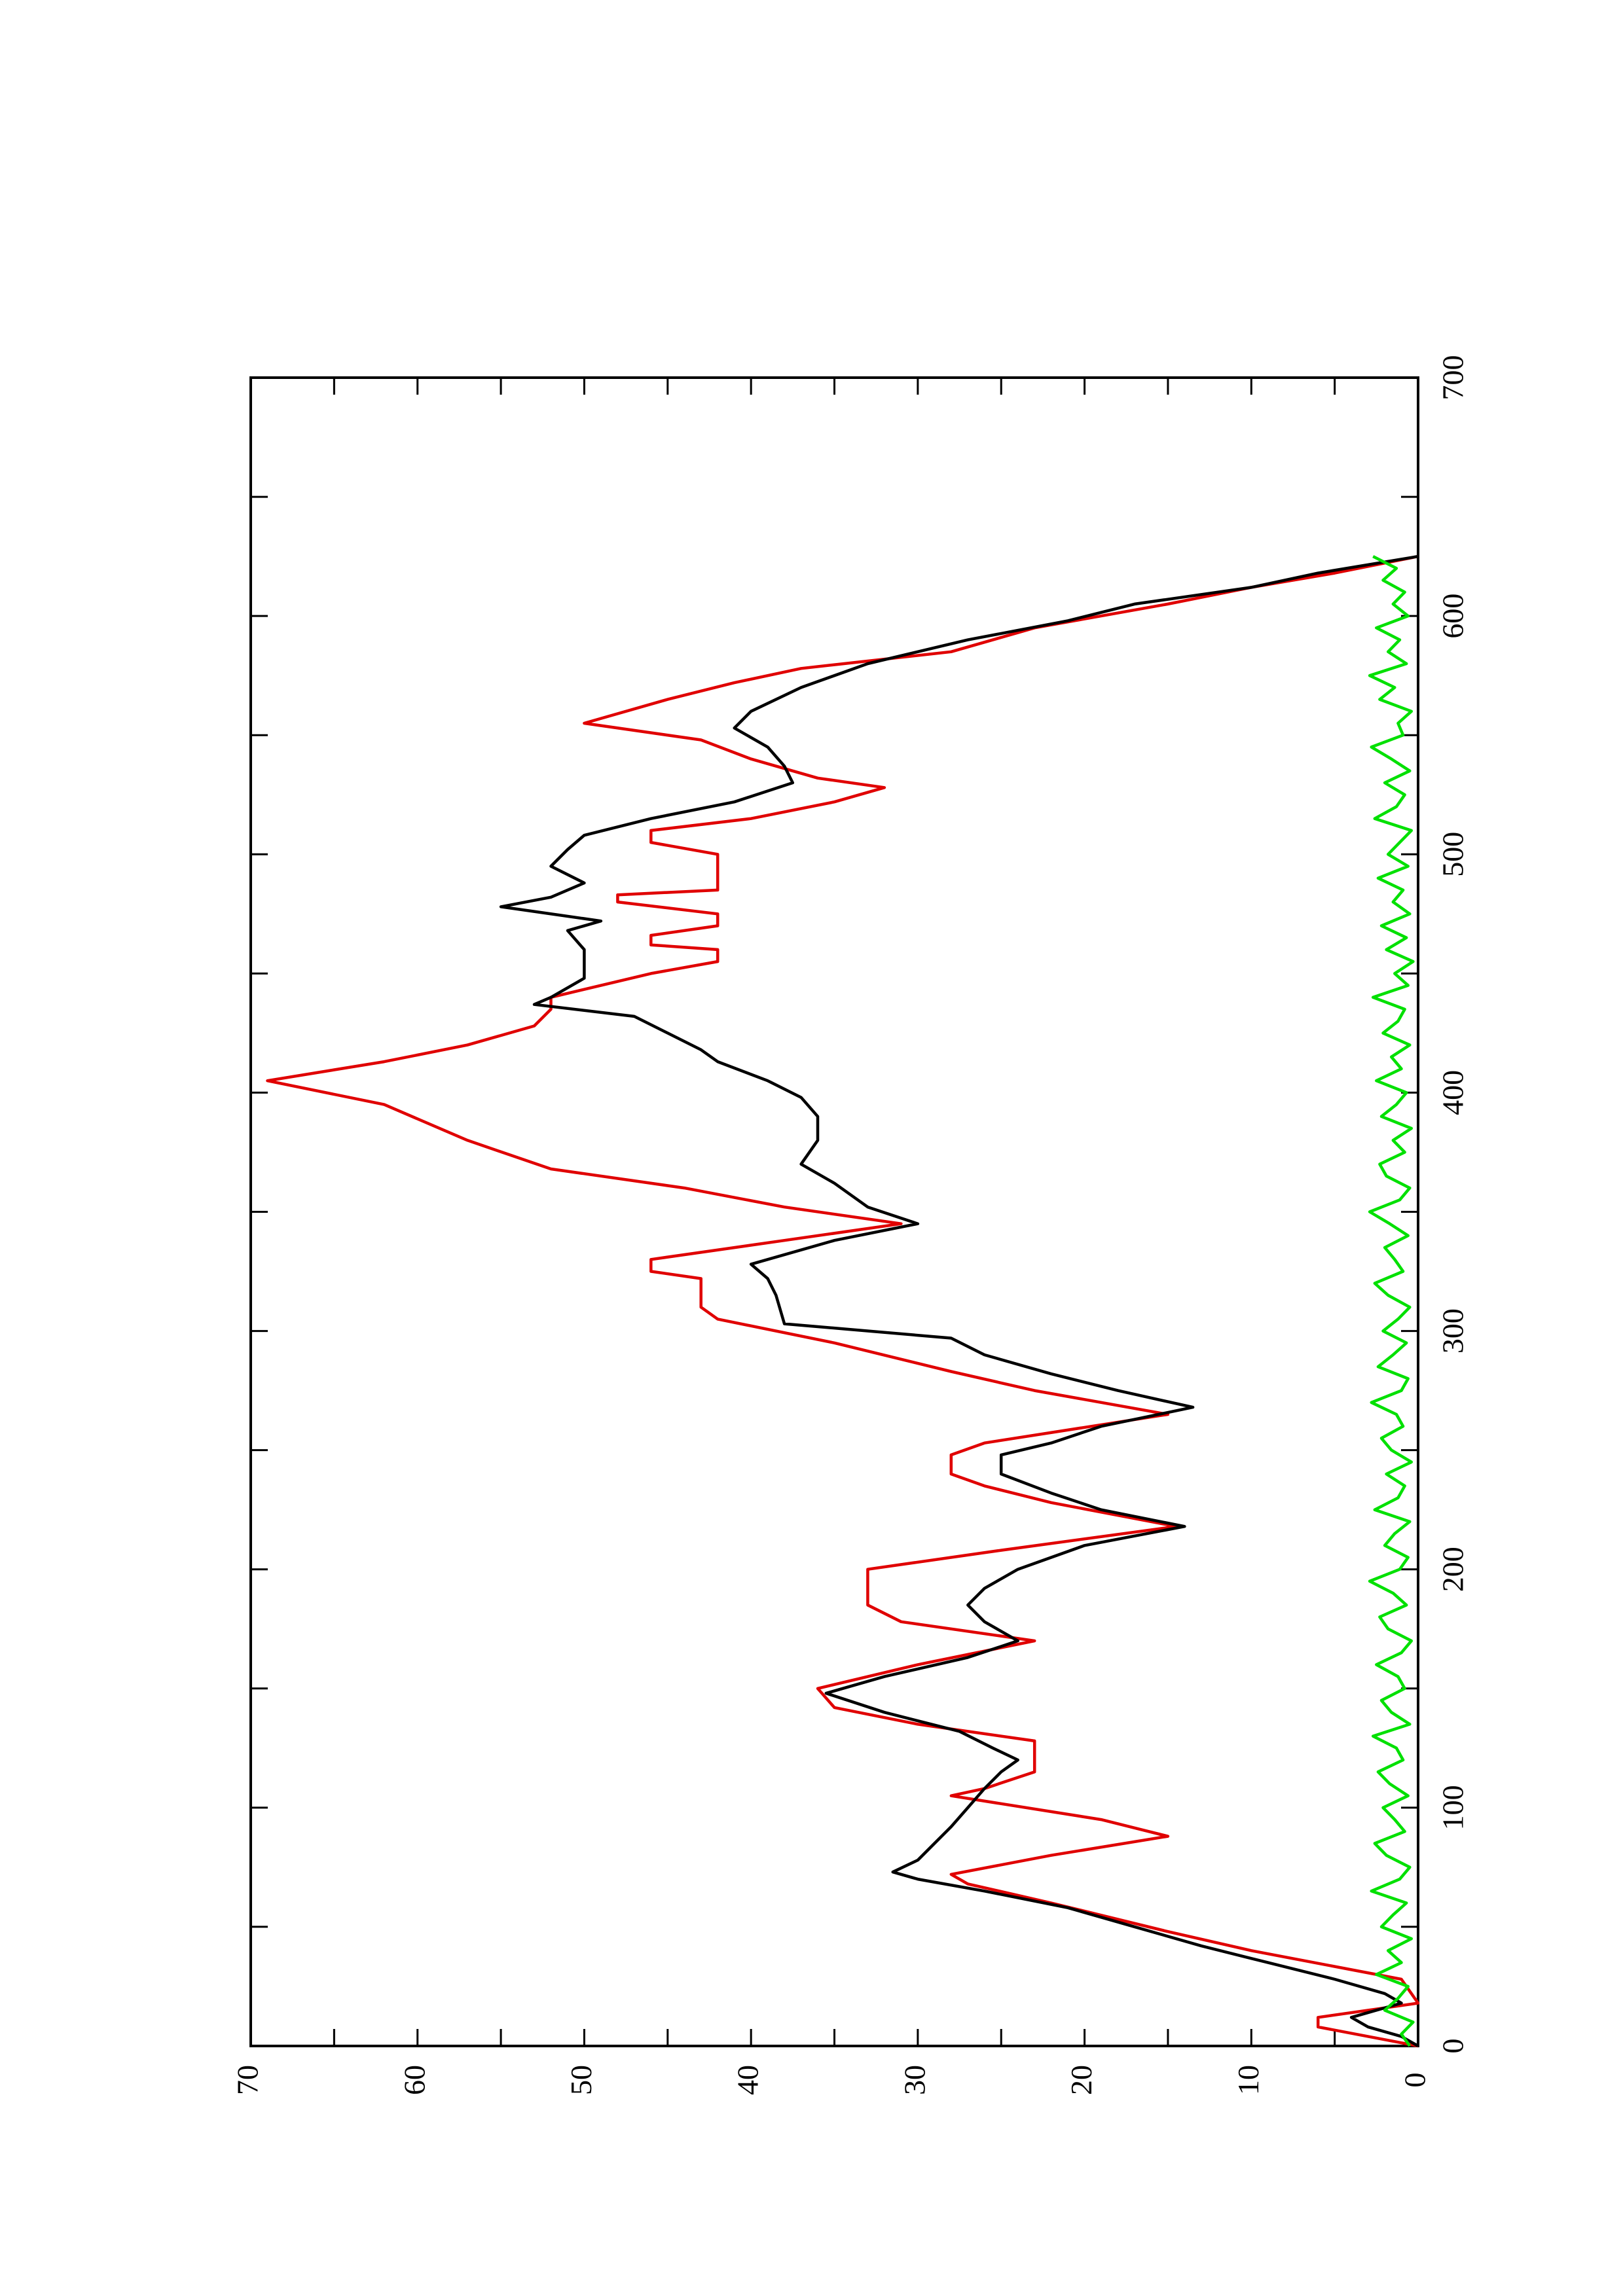 The height and width of the screenshot is (2296, 1623). Describe the element at coordinates (1415, 2080) in the screenshot. I see `y-tick-label: 0` at that location.